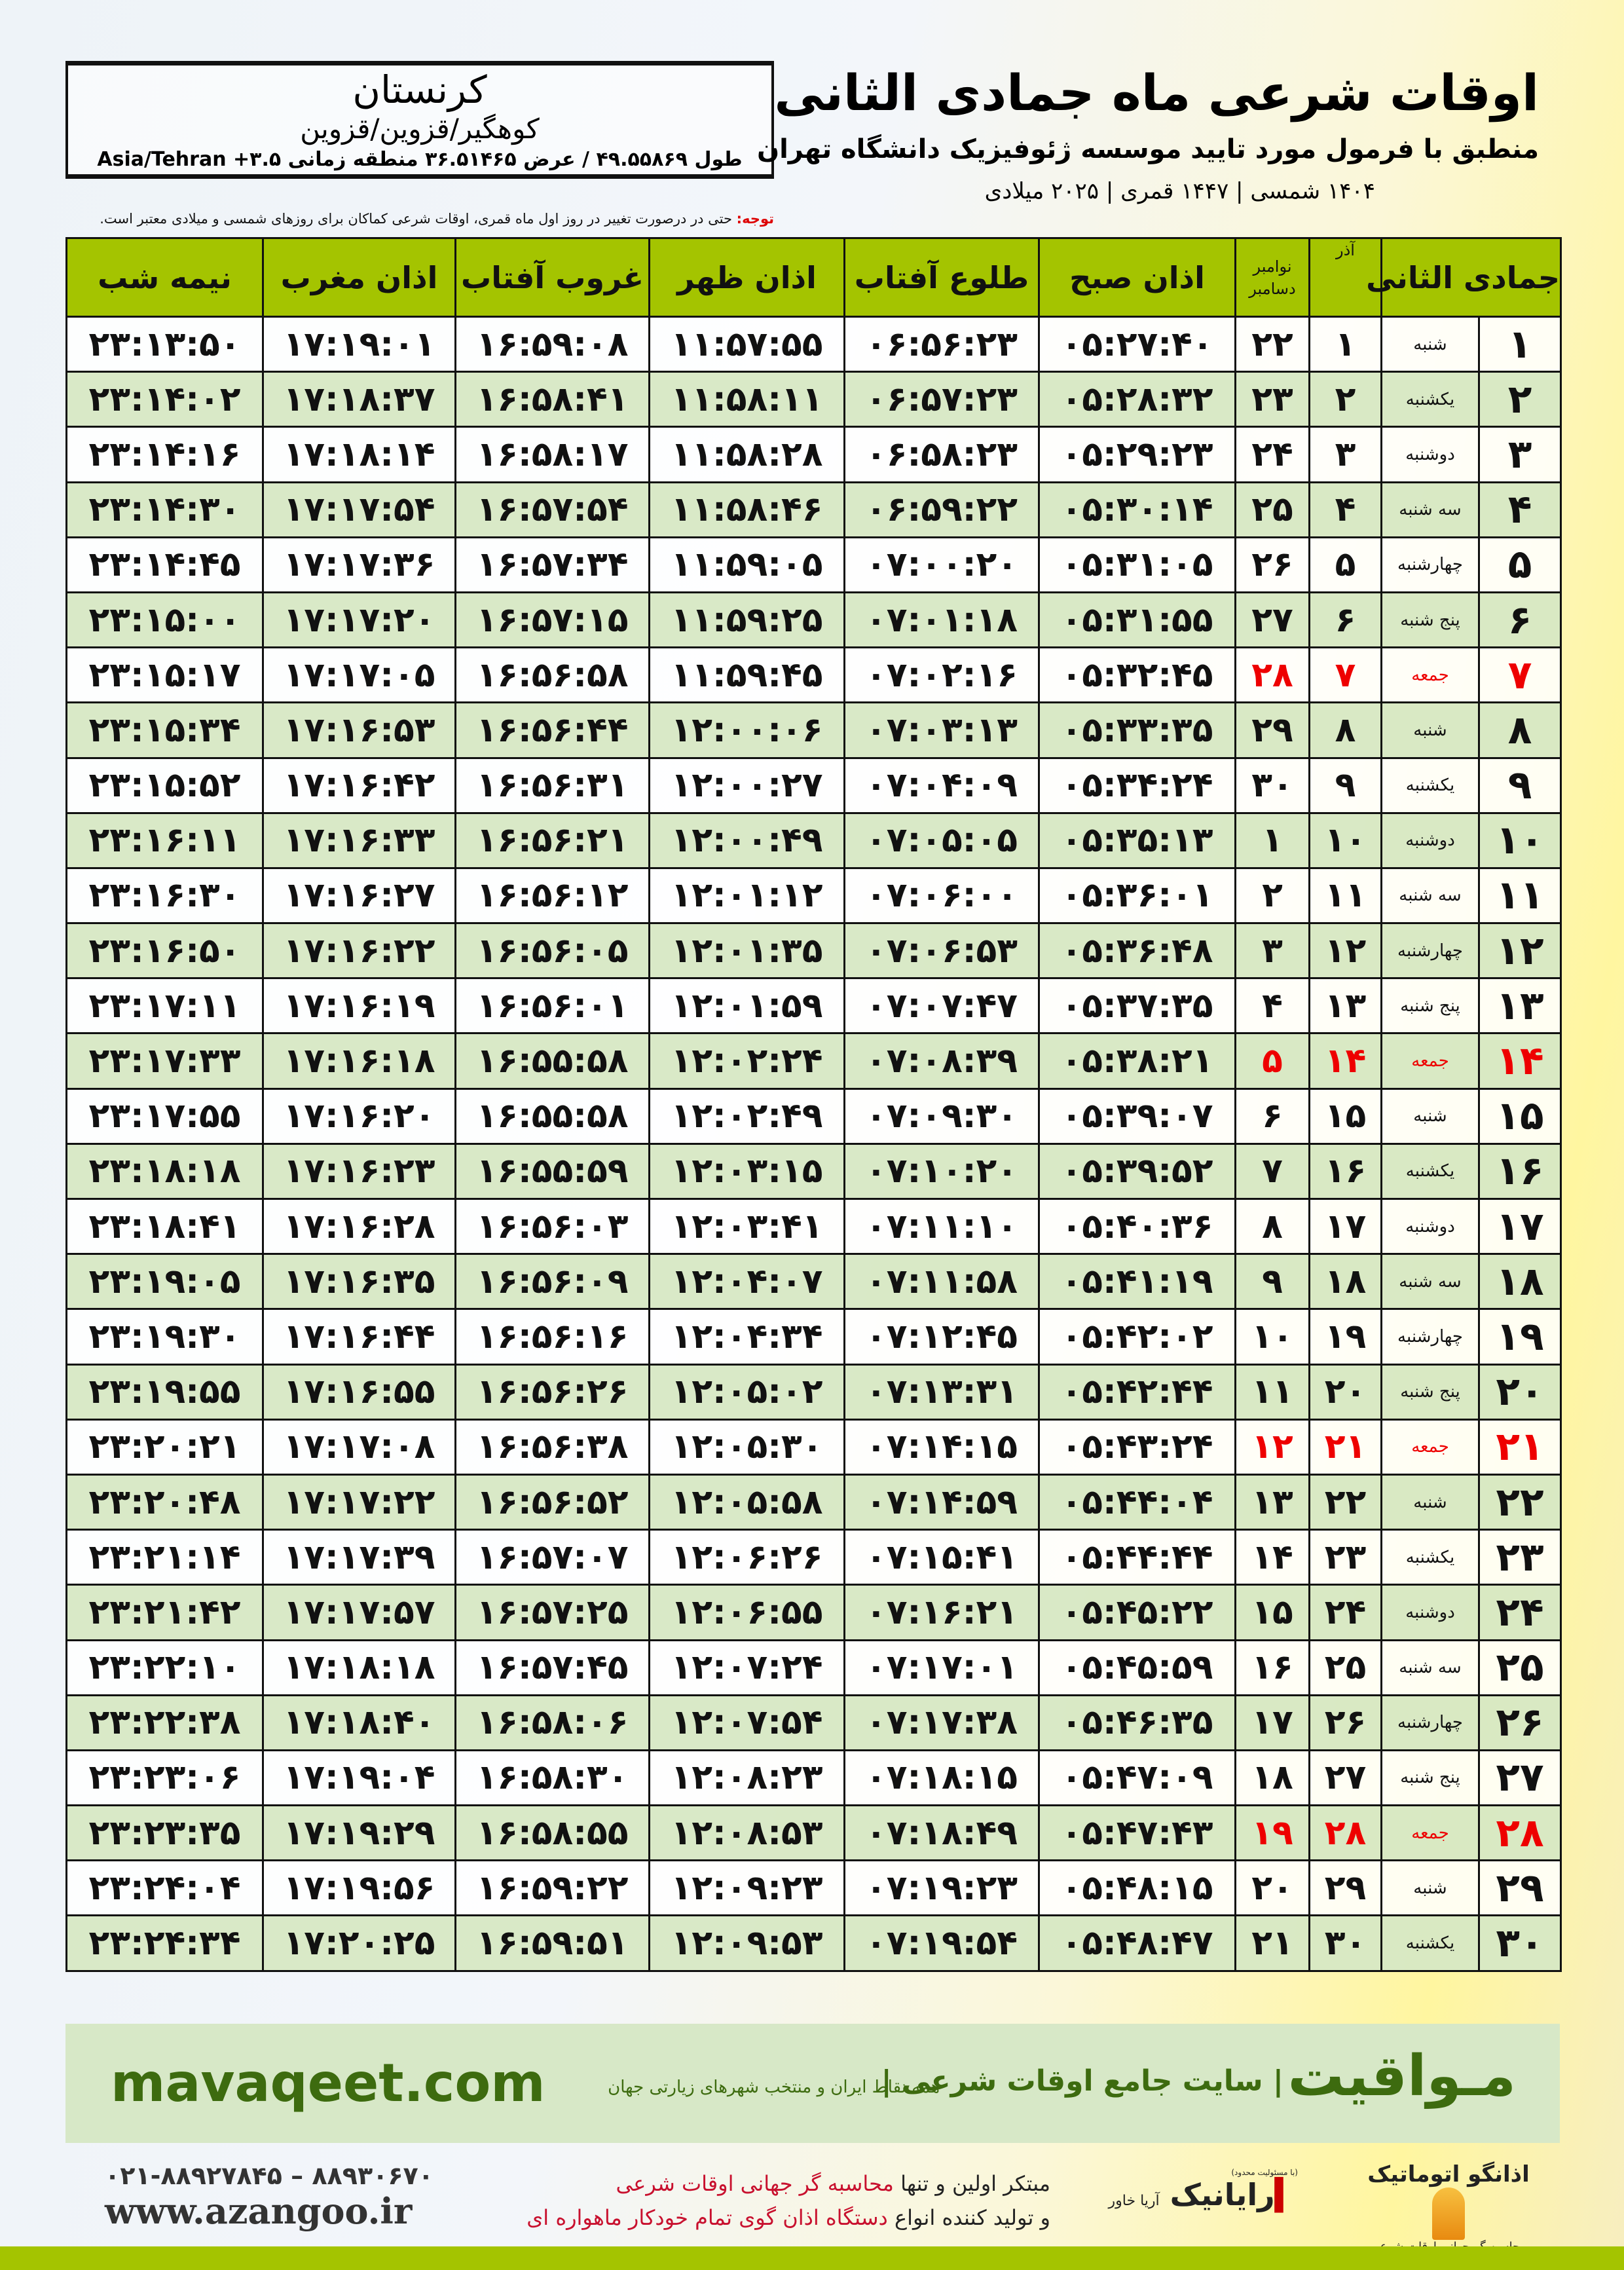 This screenshot has height=2270, width=1624. What do you see at coordinates (941, 1778) in the screenshot?
I see `sunrise-time: ۰۷:۱۸:۱۵` at bounding box center [941, 1778].